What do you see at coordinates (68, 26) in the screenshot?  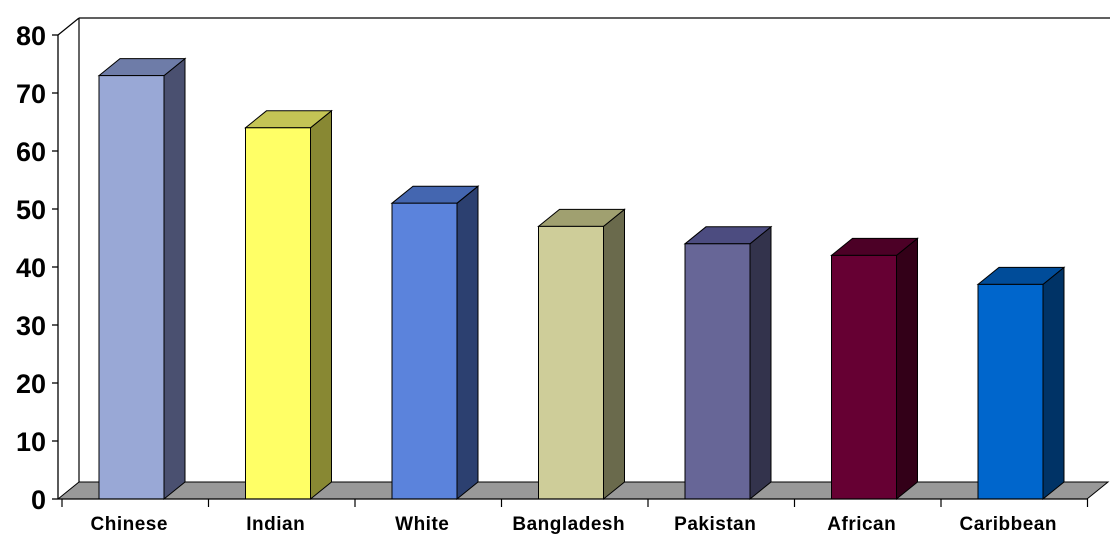 I see `y-axis-depth-line` at bounding box center [68, 26].